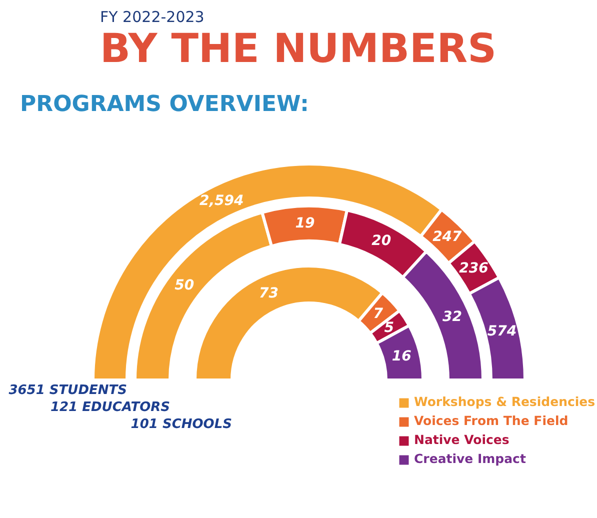  What do you see at coordinates (110, 407) in the screenshot?
I see `slice-label: 121 EDUCATORS` at bounding box center [110, 407].